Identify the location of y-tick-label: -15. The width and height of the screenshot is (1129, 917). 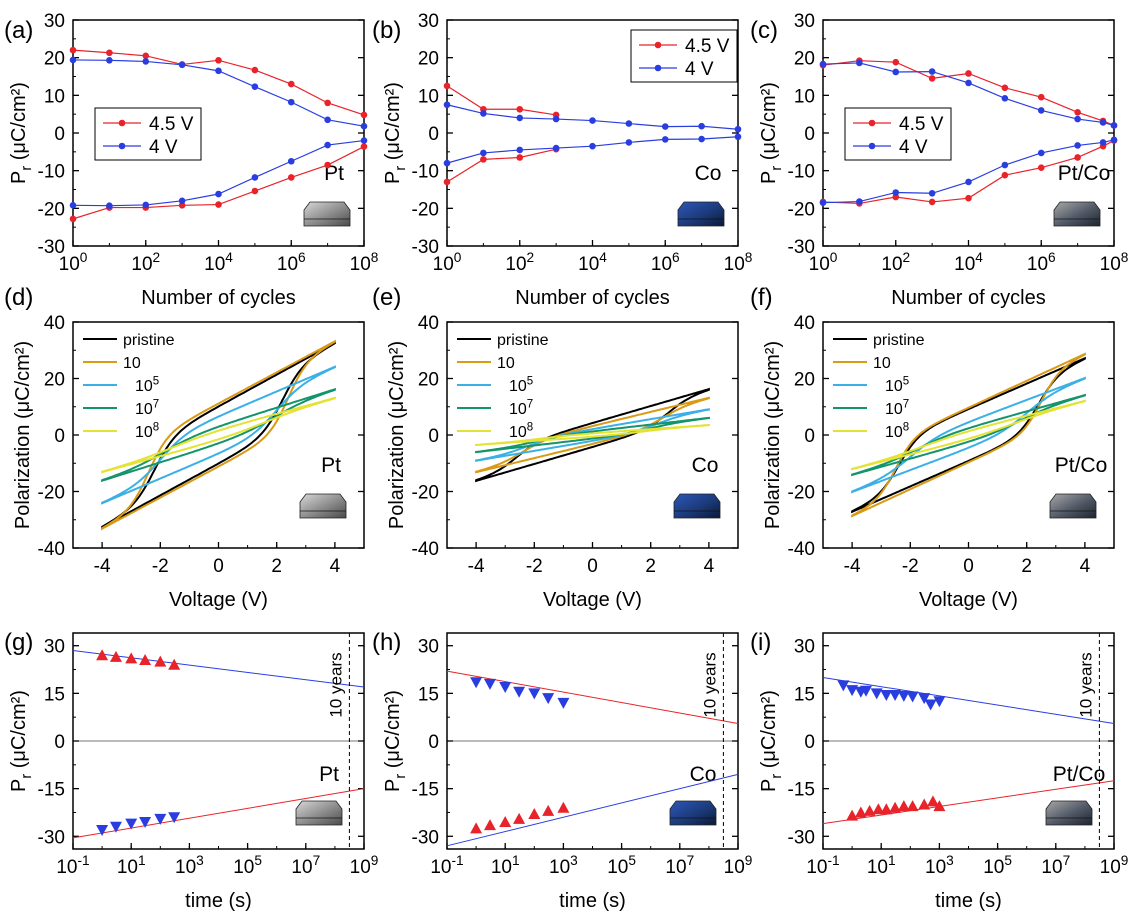
(51, 790).